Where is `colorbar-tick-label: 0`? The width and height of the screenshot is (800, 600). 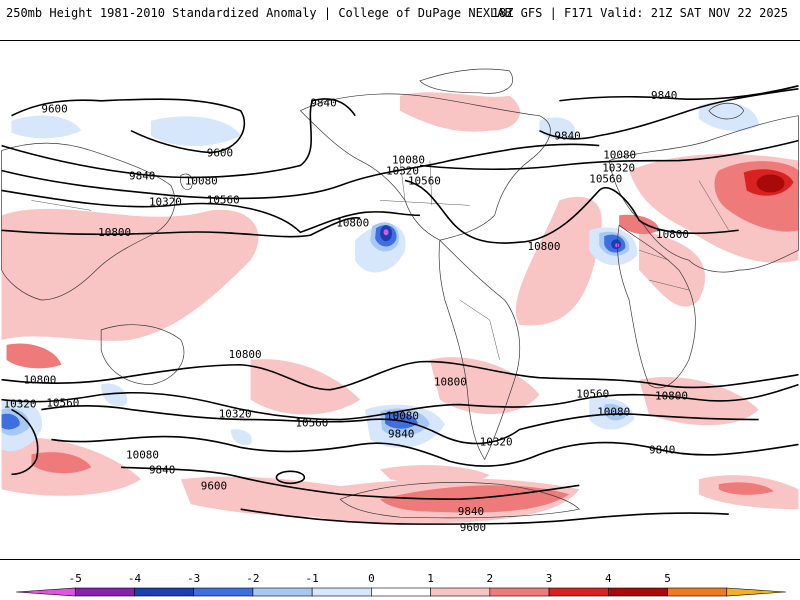
colorbar-tick-label: 0 is located at coordinates (371, 578).